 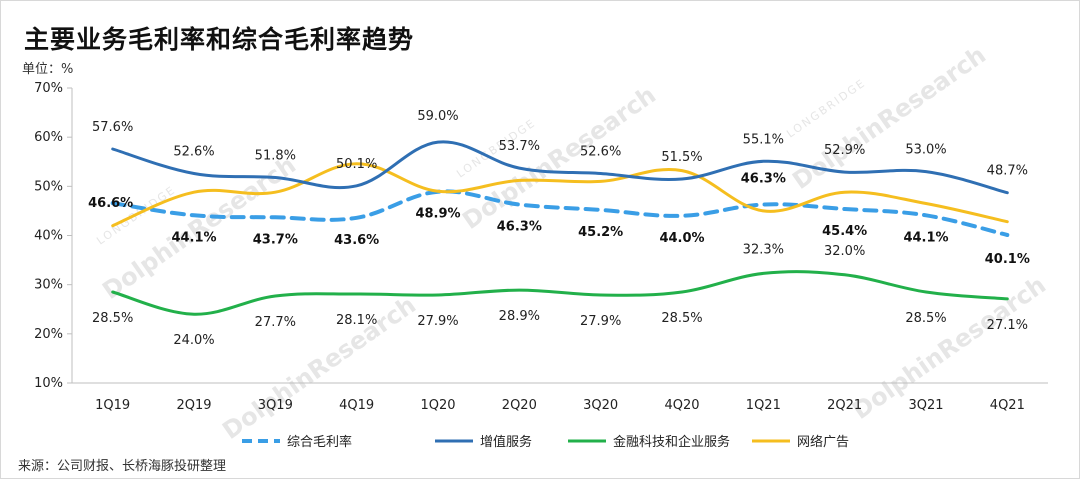 What do you see at coordinates (671, 442) in the screenshot?
I see `legend-label: 金融科技和企业服务` at bounding box center [671, 442].